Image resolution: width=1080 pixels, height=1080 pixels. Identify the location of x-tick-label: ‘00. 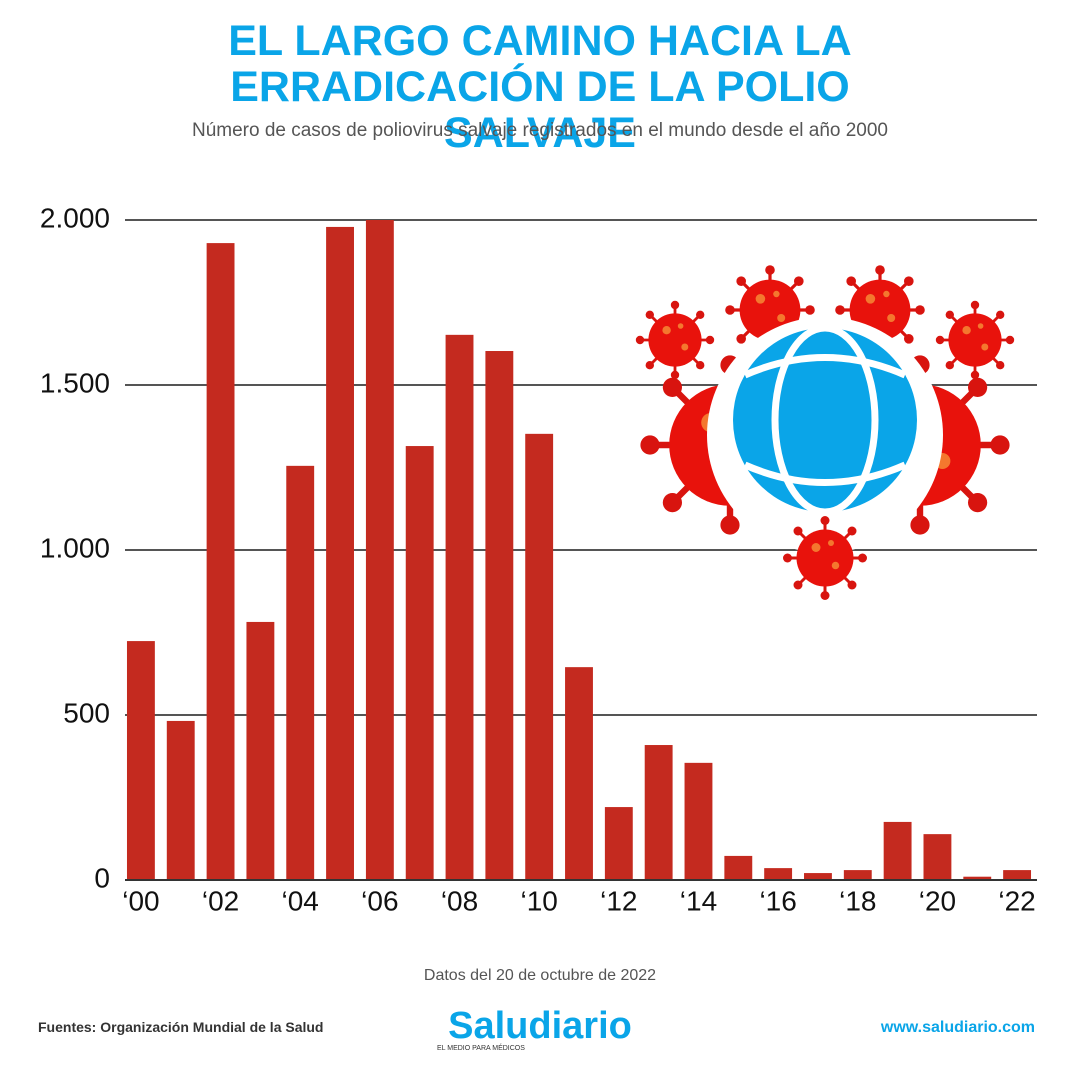
(140, 900).